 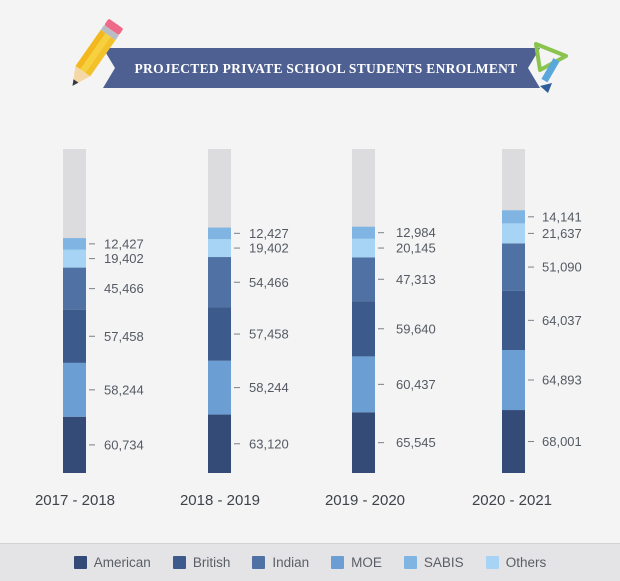 I want to click on legend-item-american: American, so click(x=112, y=562).